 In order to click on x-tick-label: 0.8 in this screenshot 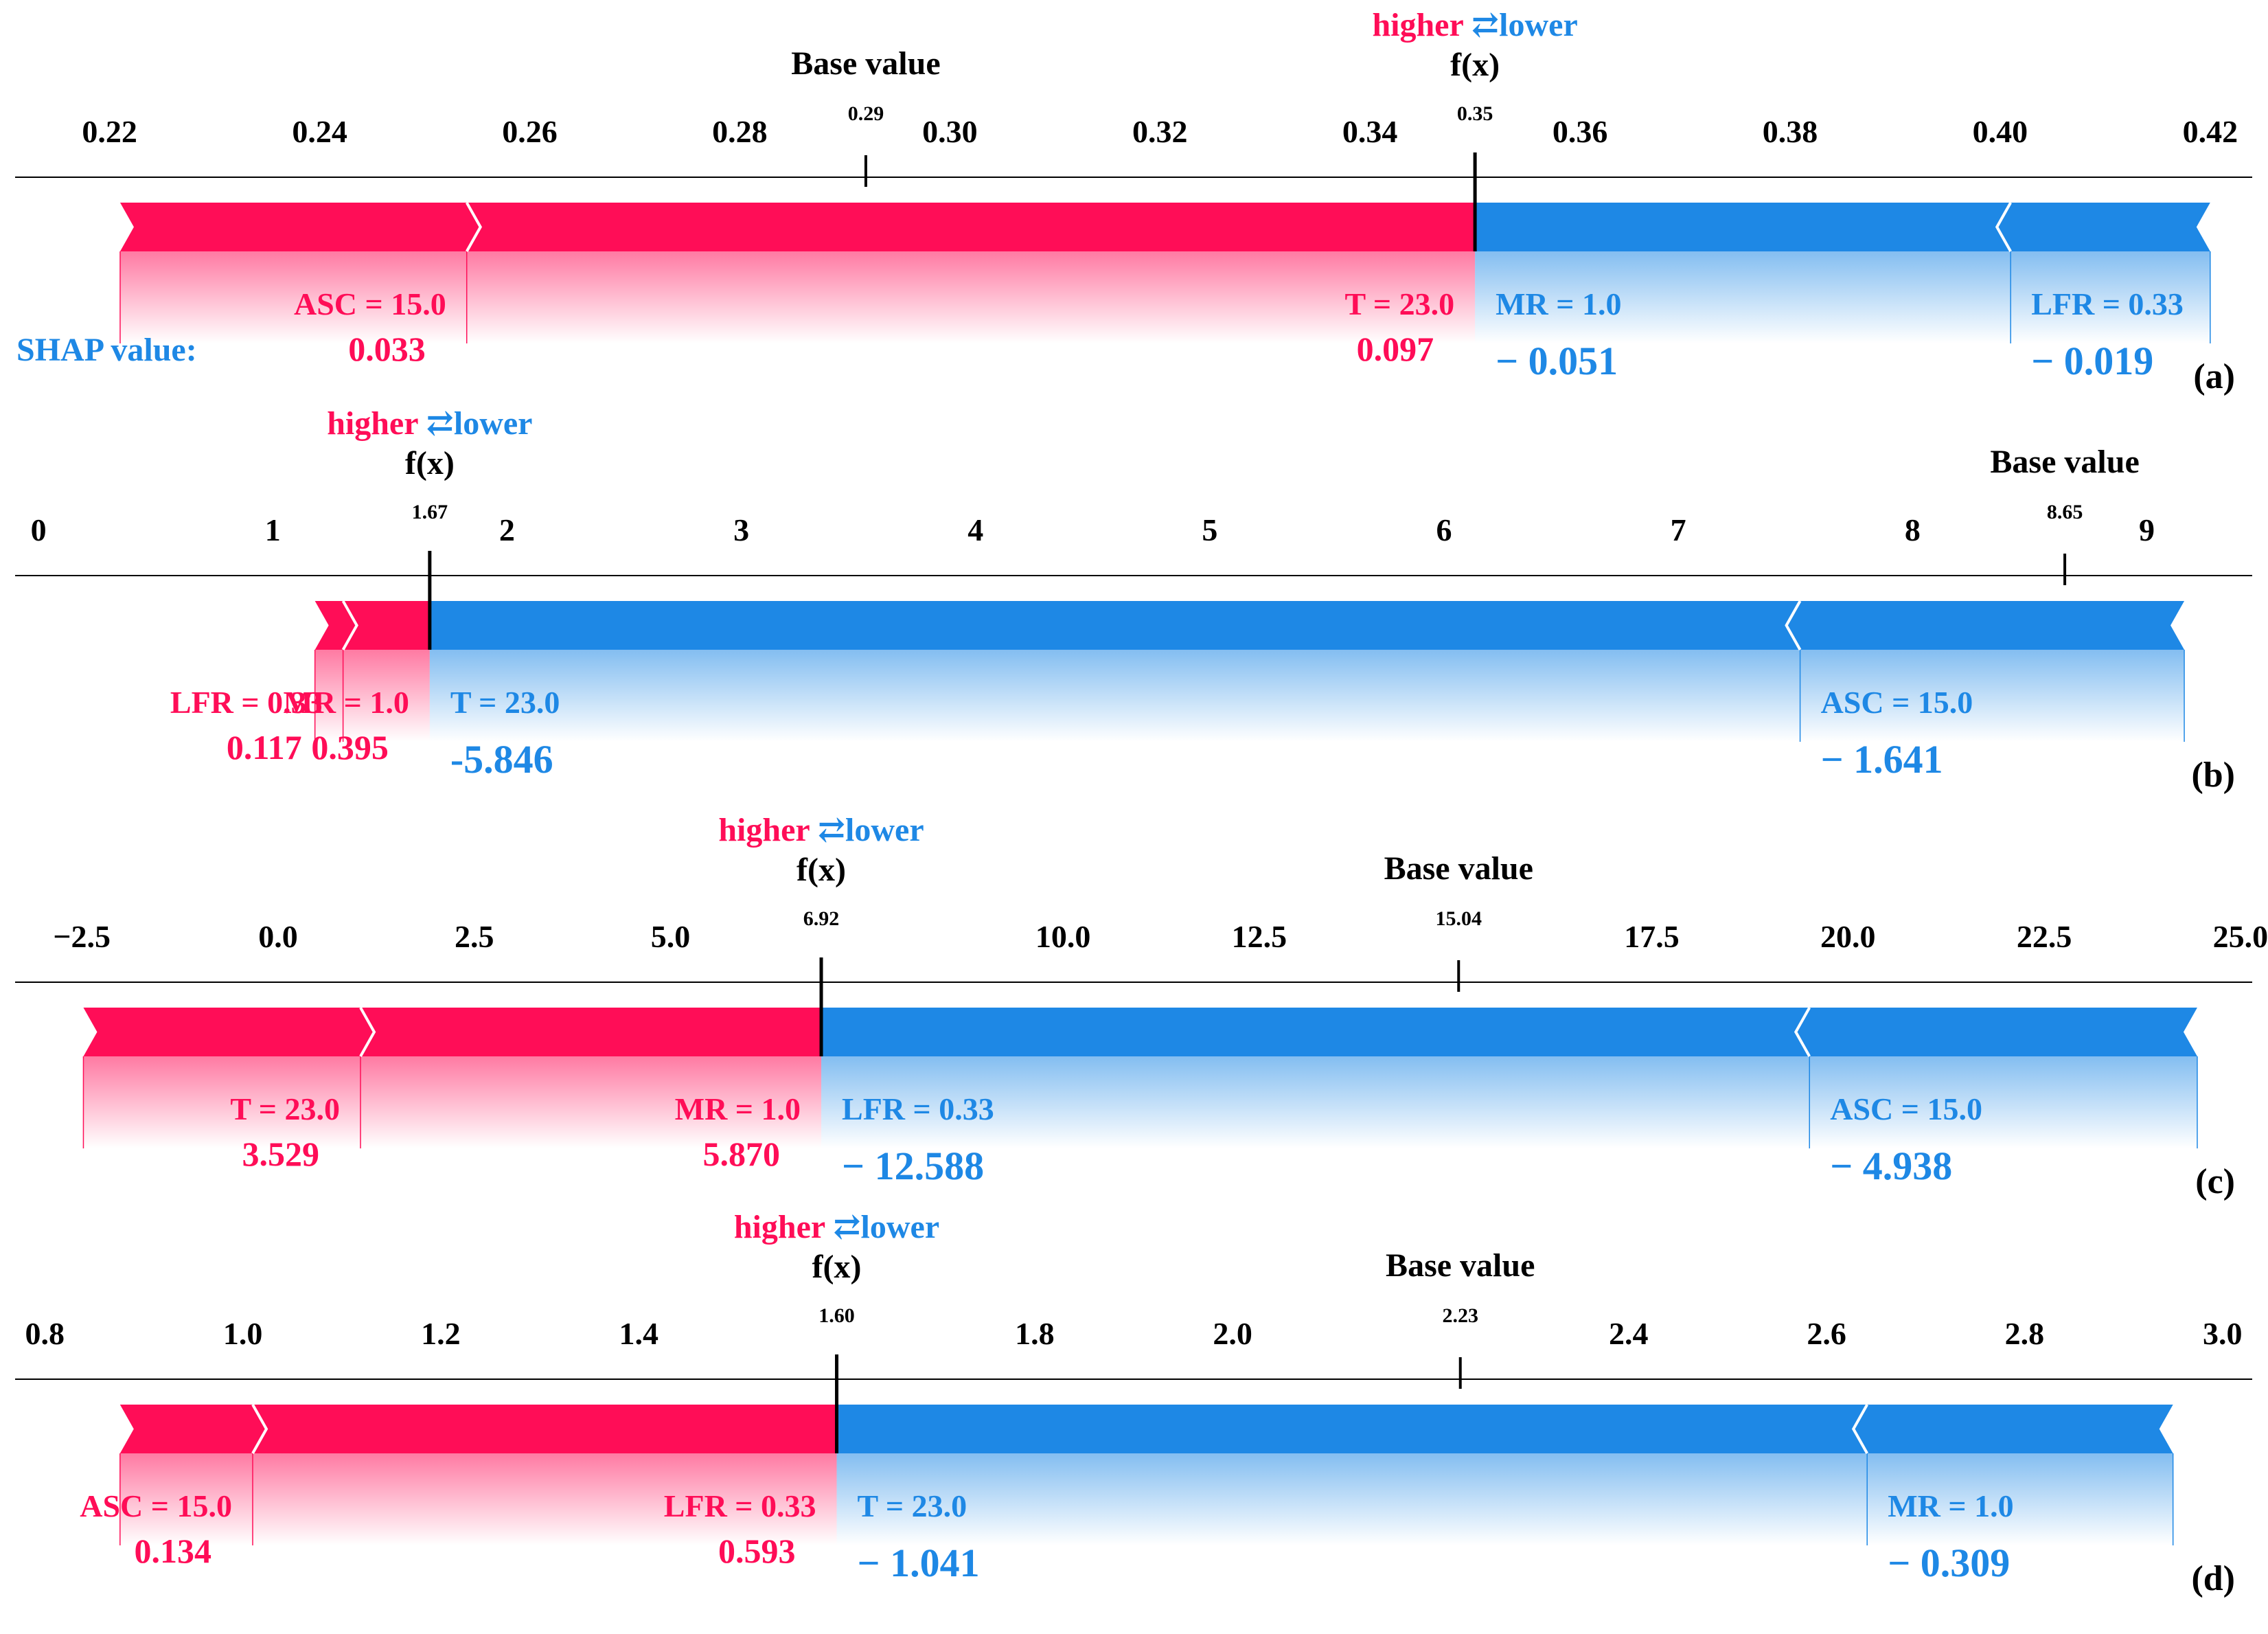, I will do `click(45, 1333)`.